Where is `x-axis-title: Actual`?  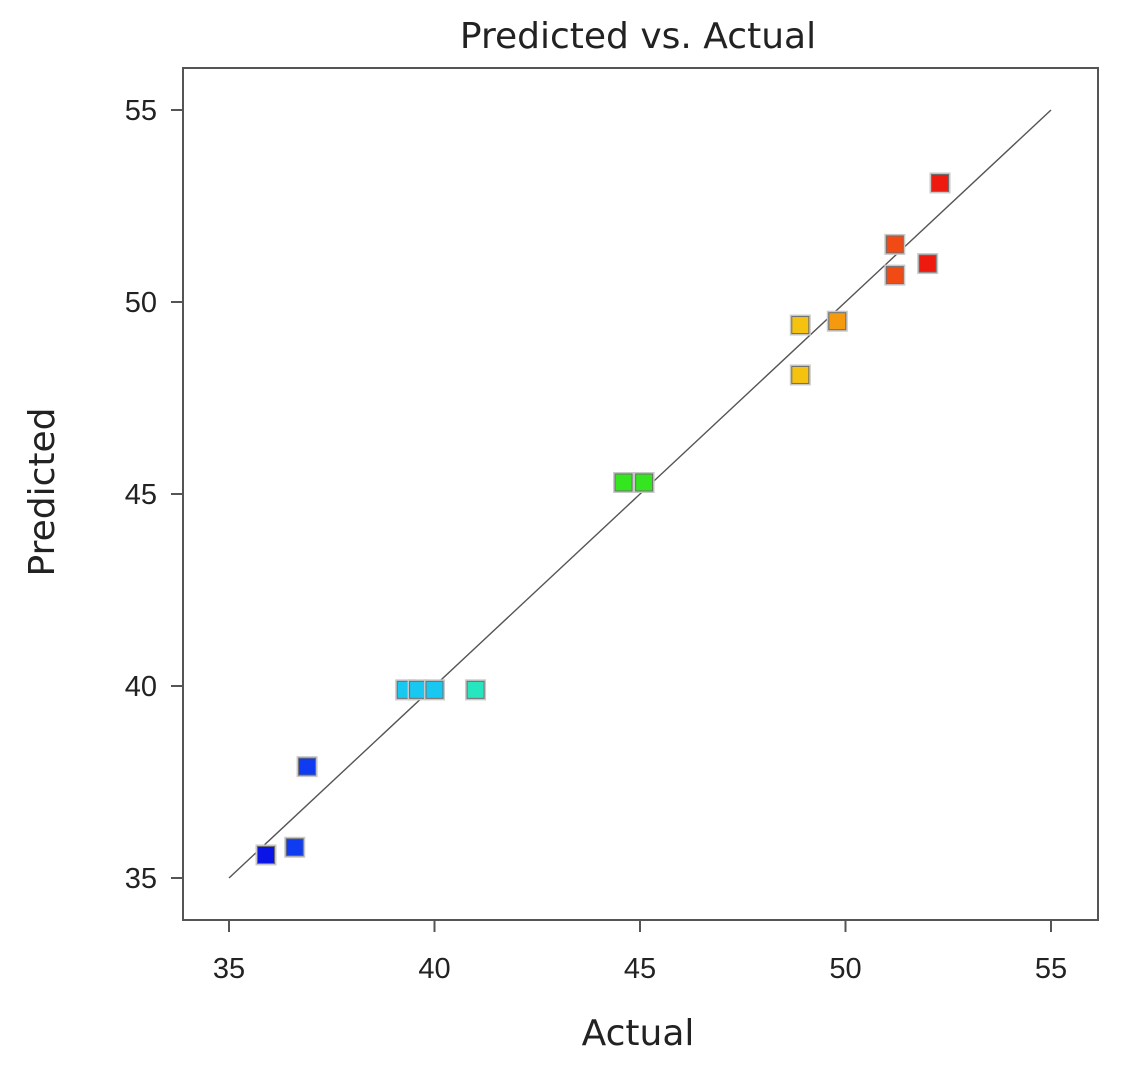 x-axis-title: Actual is located at coordinates (638, 1033).